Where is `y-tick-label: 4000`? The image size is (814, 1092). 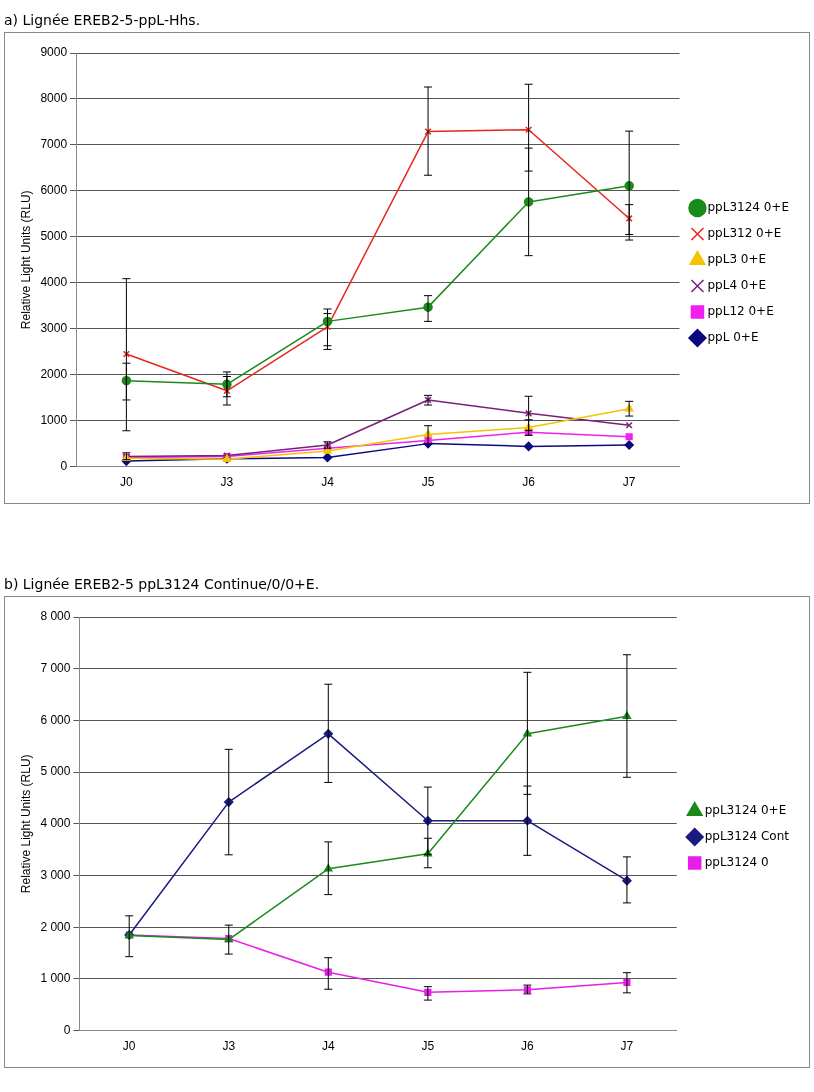
y-tick-label: 4000 is located at coordinates (54, 282).